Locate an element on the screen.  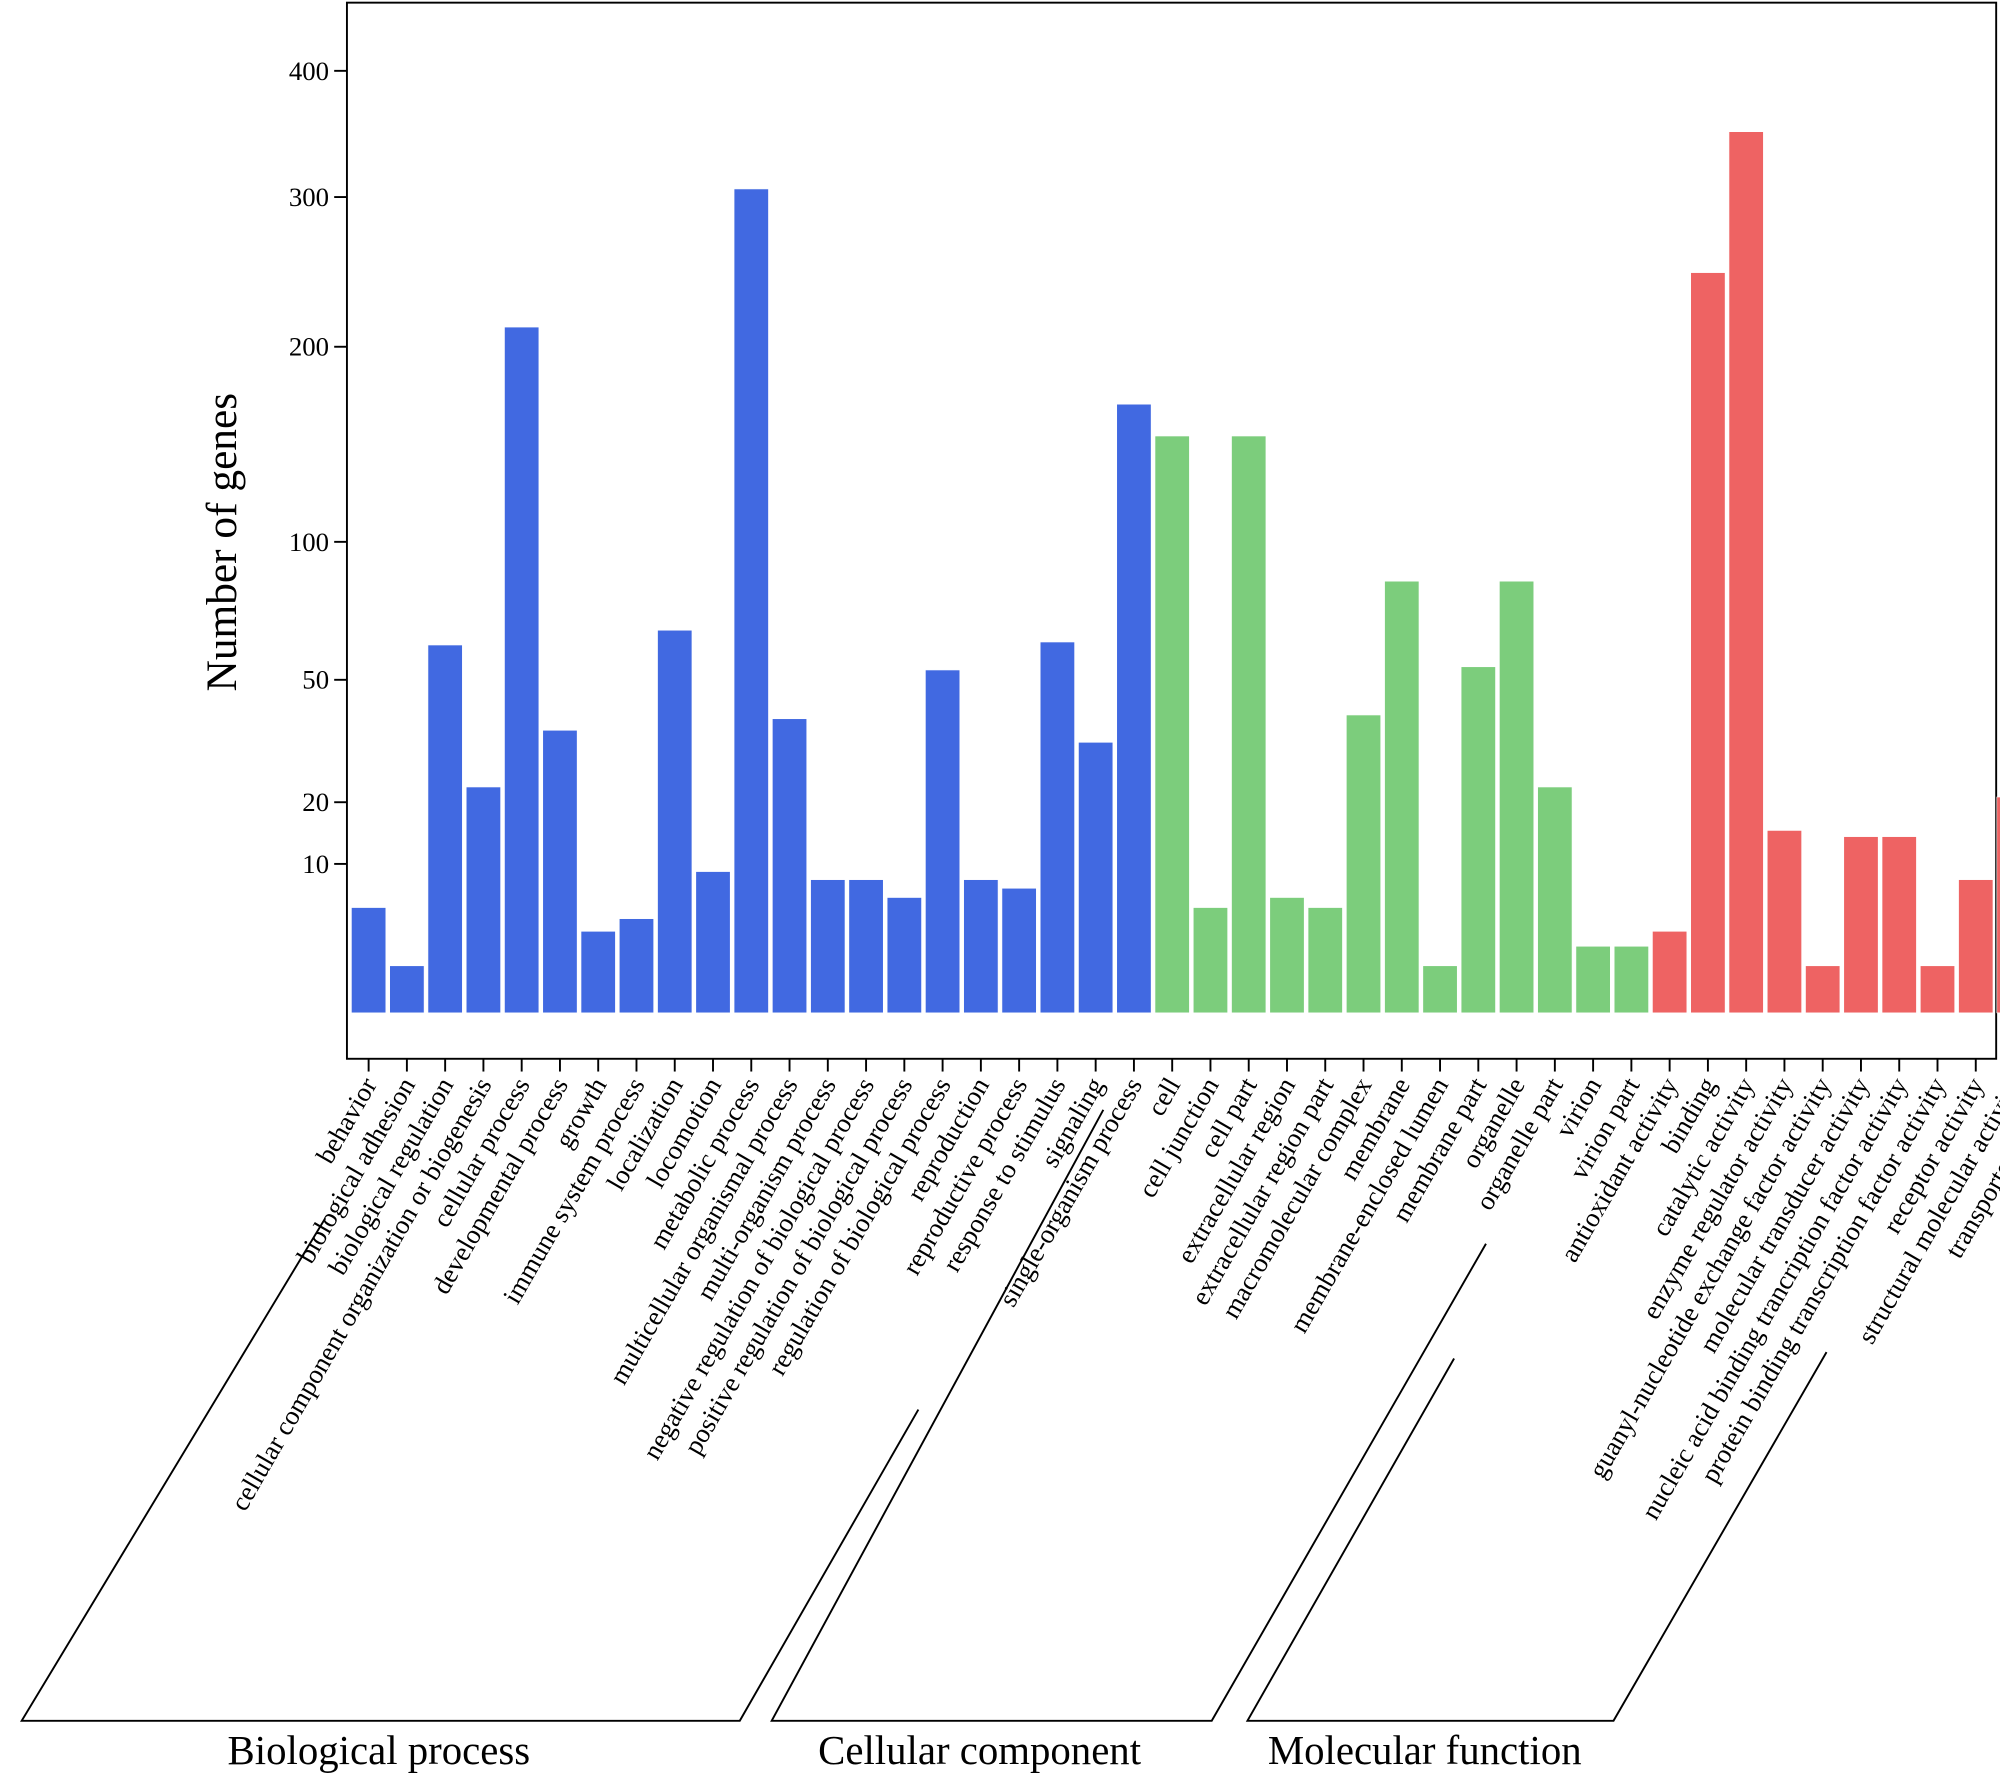
y-tick-label: 20 is located at coordinates (315, 802).